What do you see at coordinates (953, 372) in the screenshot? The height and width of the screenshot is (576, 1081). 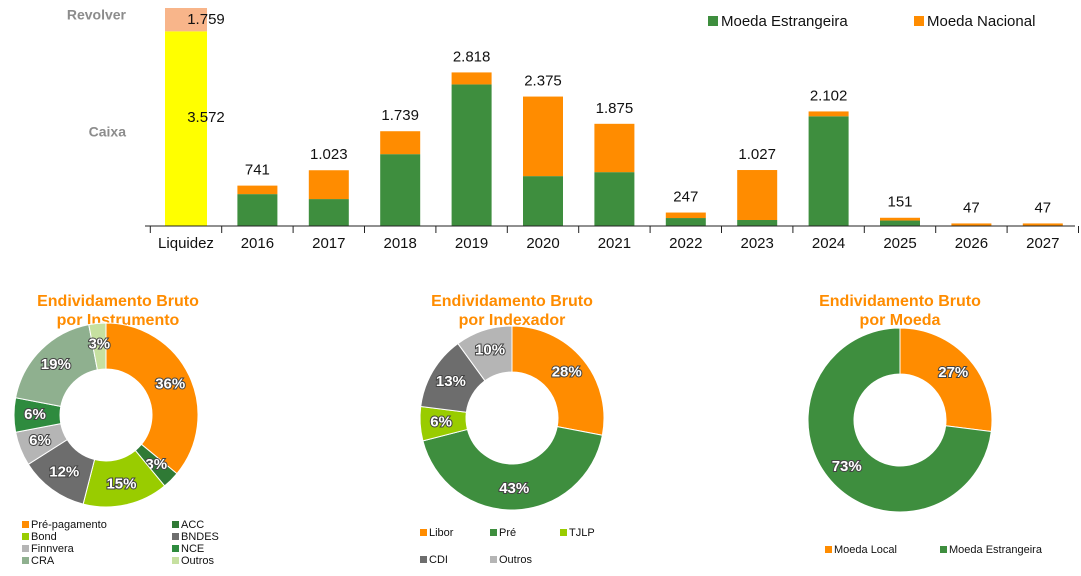 I see `slice-label: 27%` at bounding box center [953, 372].